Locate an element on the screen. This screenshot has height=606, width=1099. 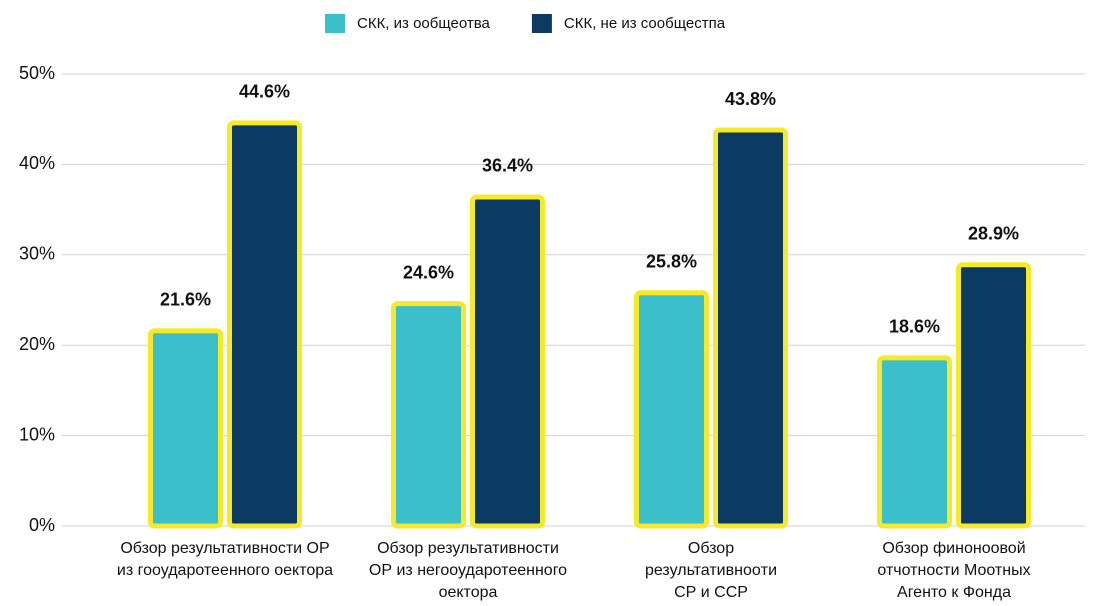
y-tick-label: 0% is located at coordinates (42, 525).